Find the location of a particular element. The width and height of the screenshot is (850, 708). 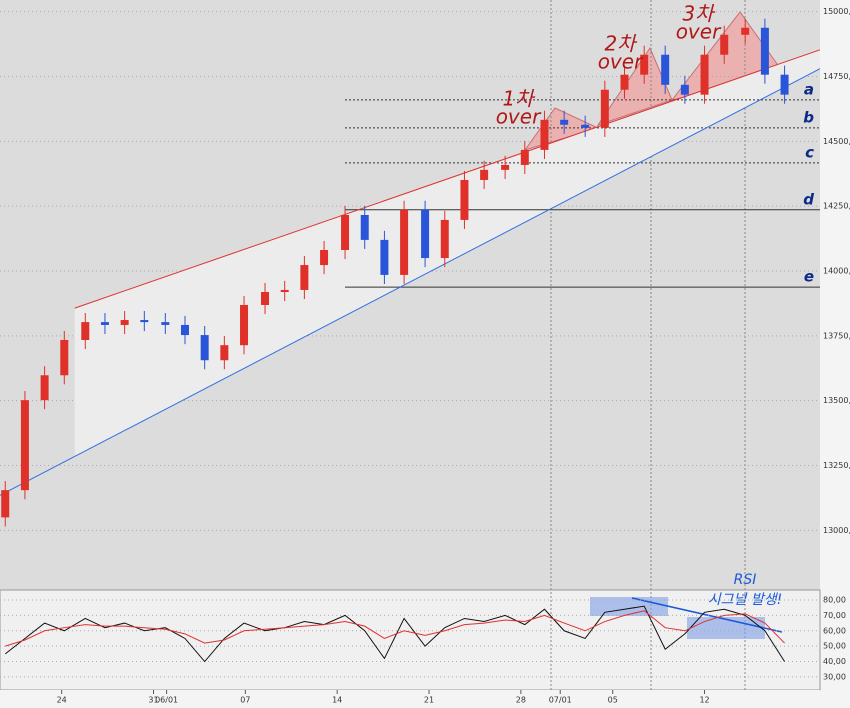

x-tick-label: 21 is located at coordinates (429, 700).